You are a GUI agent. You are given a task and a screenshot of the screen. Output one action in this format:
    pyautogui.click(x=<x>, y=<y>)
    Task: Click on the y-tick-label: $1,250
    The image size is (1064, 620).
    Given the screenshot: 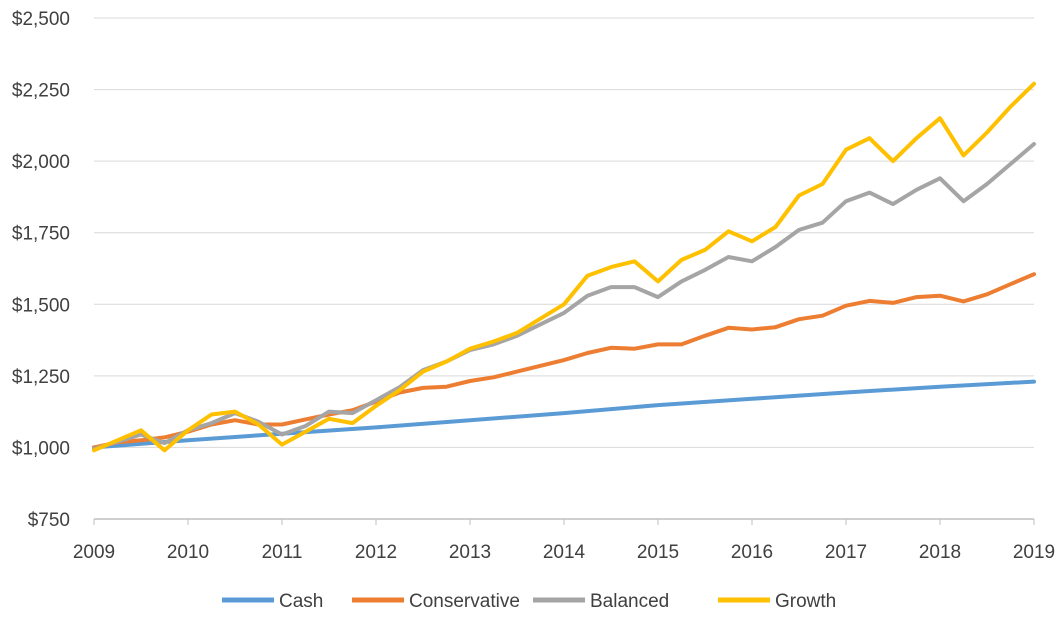 What is the action you would take?
    pyautogui.click(x=41, y=377)
    